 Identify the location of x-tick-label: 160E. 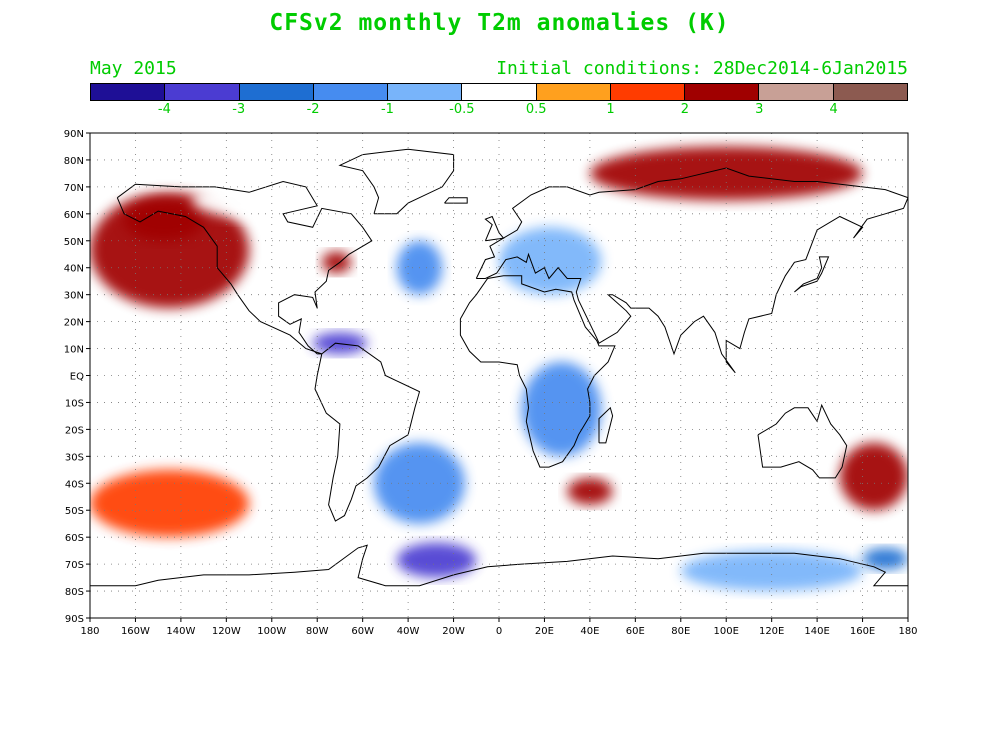
(862, 631).